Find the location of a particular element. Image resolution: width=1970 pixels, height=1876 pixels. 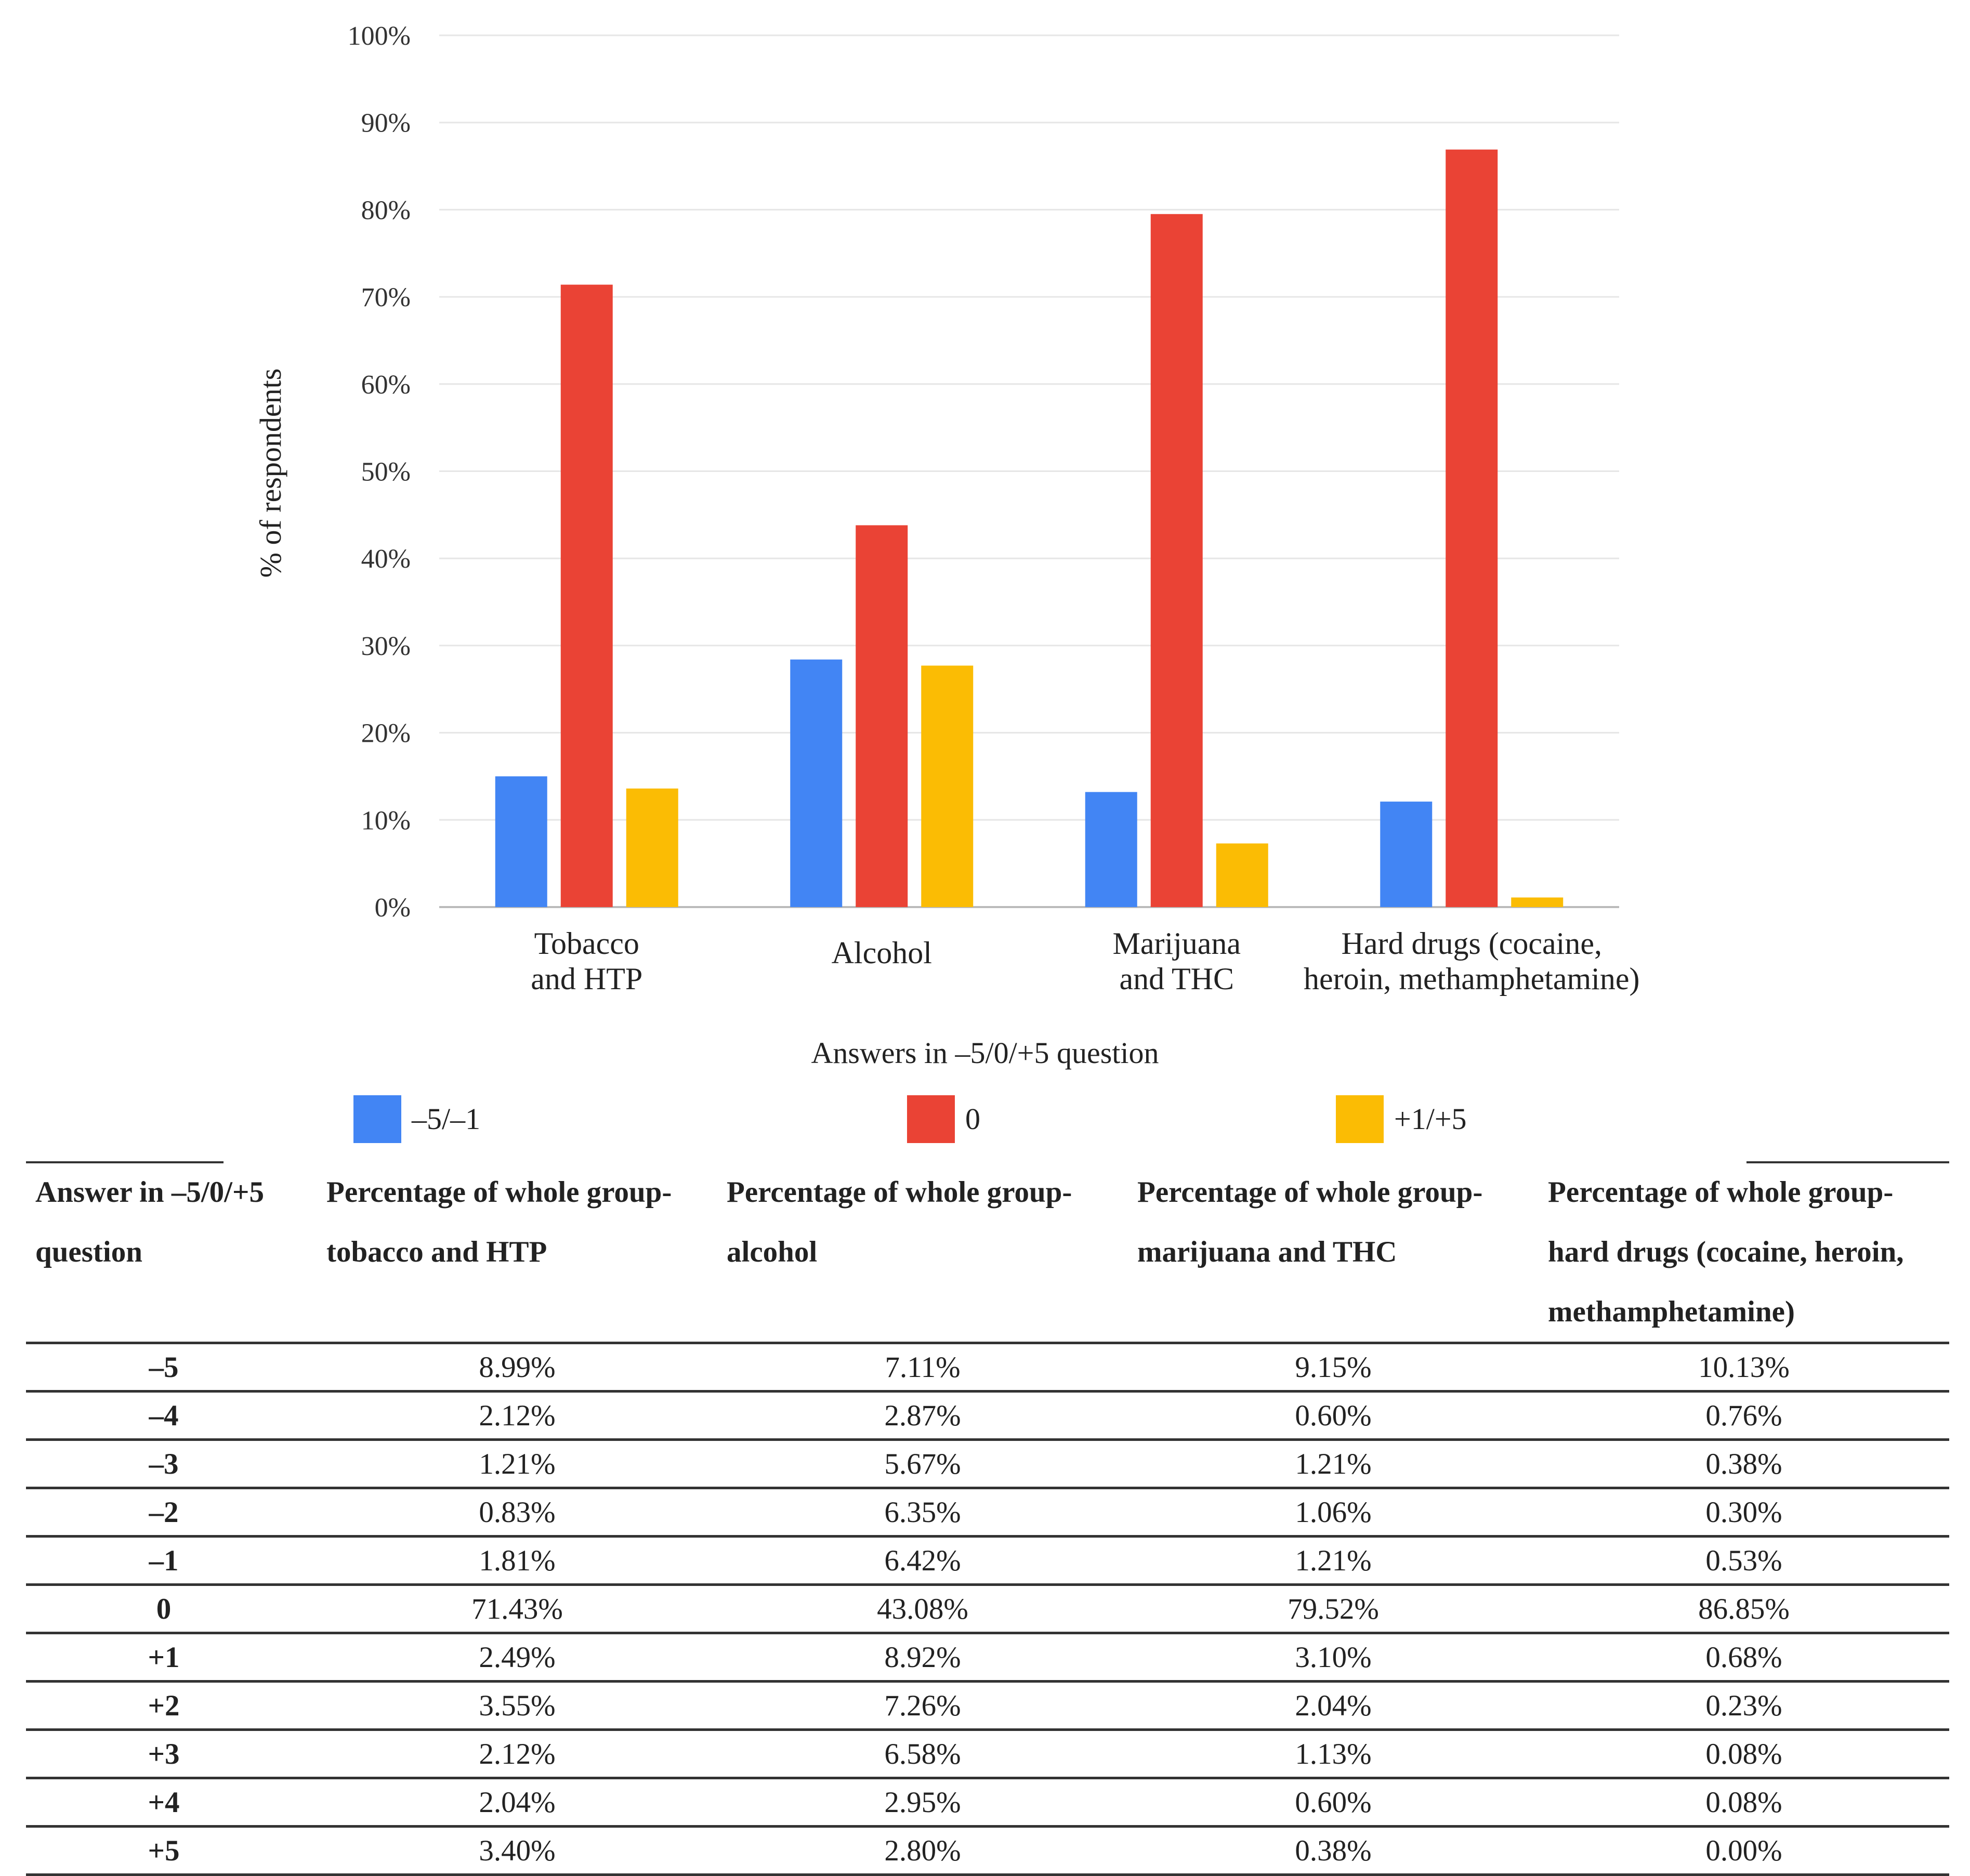

y-axis-ticks: 0% 10% 20% 30% 40% 50% 60% 70% 80% 90% 100% is located at coordinates (380, 472).